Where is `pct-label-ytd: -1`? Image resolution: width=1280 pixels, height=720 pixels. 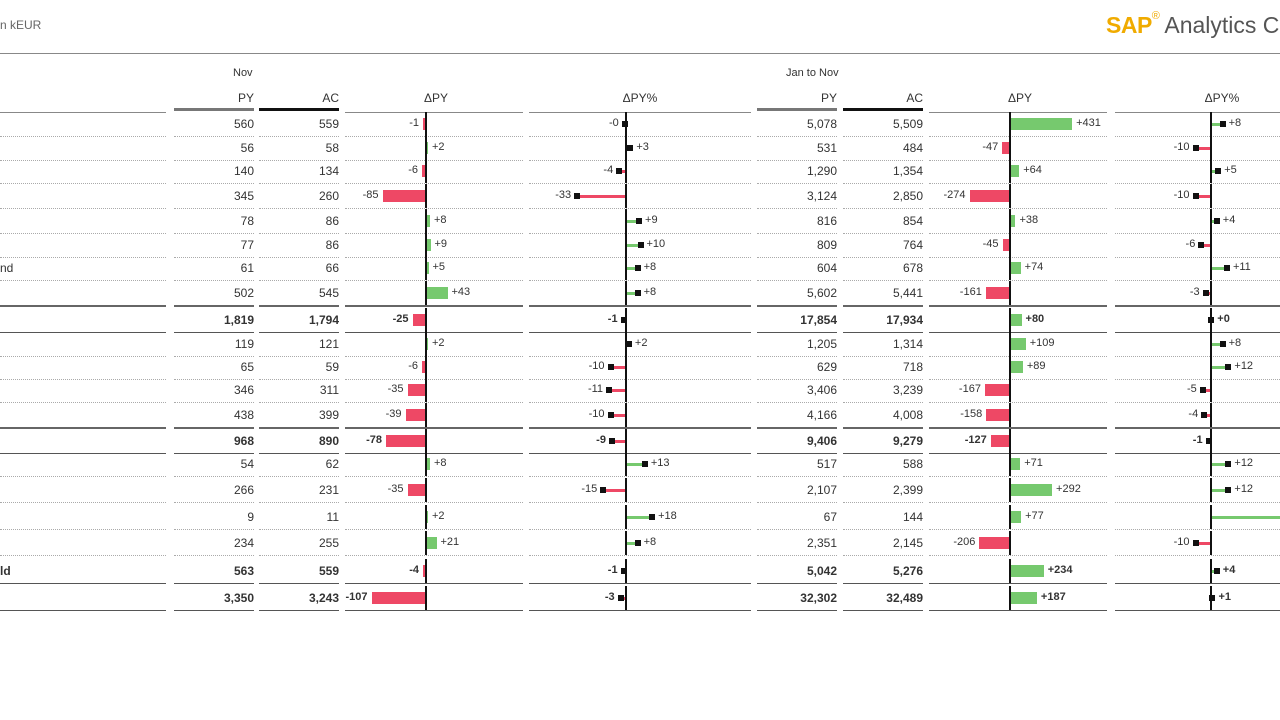
pct-label-ytd: -1 is located at coordinates (1197, 440).